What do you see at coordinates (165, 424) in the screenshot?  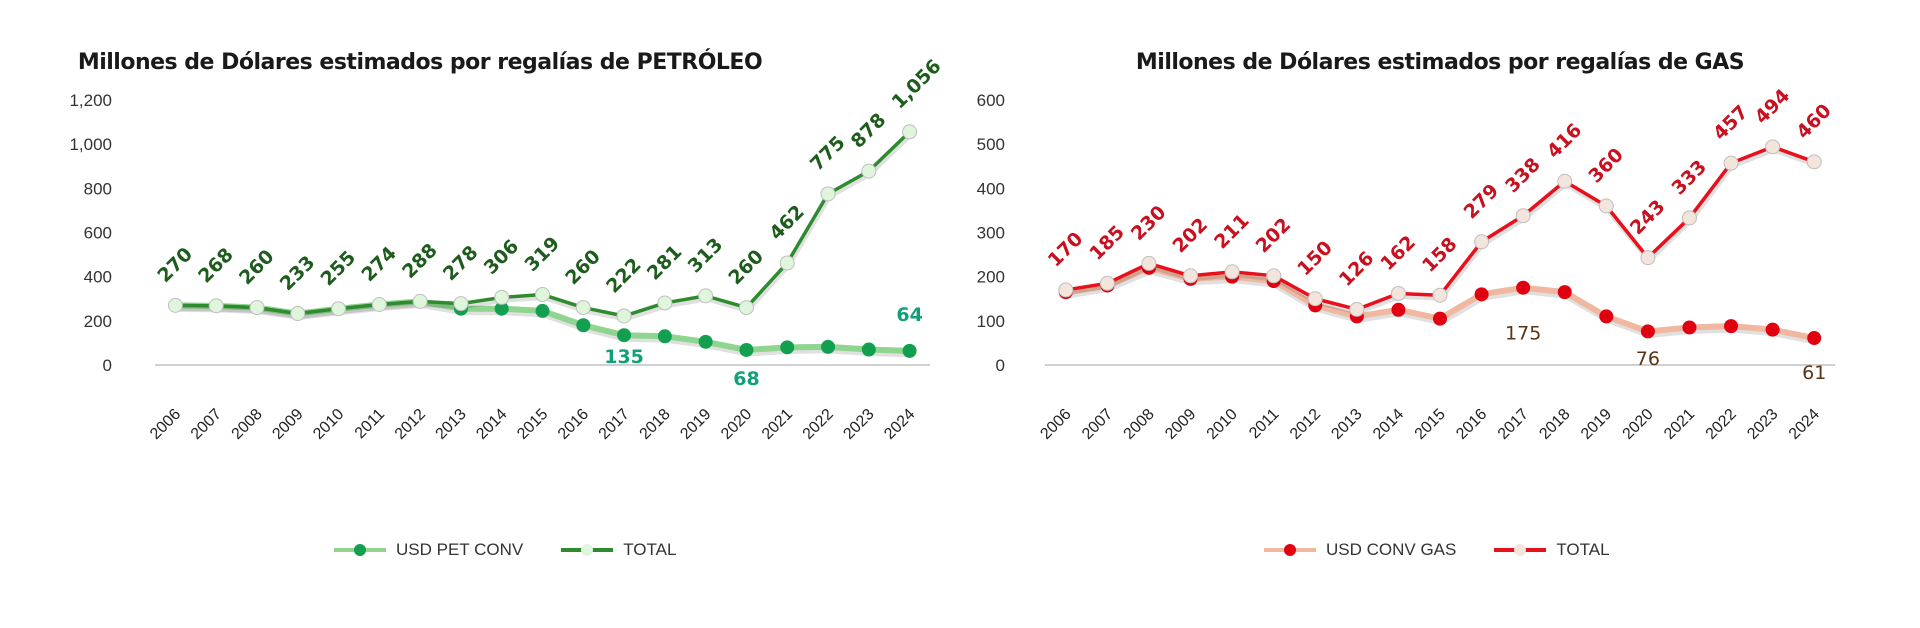 I see `x-tick-label: 2006` at bounding box center [165, 424].